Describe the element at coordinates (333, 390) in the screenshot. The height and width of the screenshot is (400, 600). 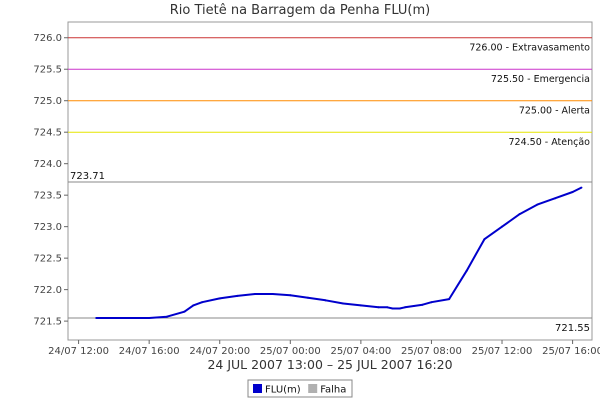
I see `legend-label: Falha` at that location.